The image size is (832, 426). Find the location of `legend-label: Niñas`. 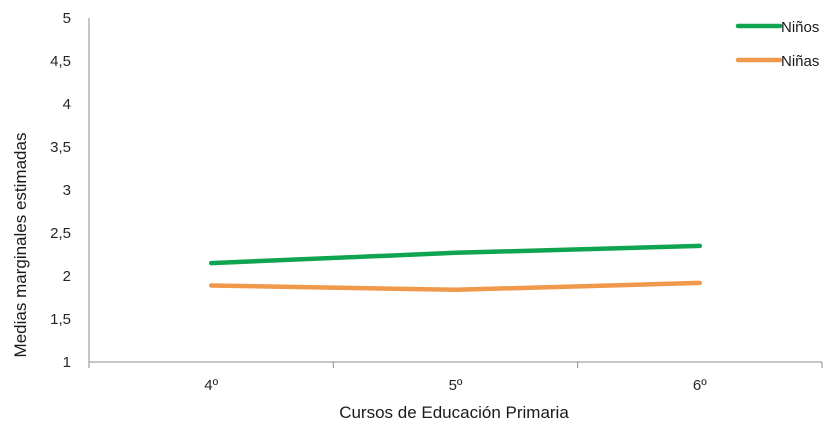

legend-label: Niñas is located at coordinates (800, 61).